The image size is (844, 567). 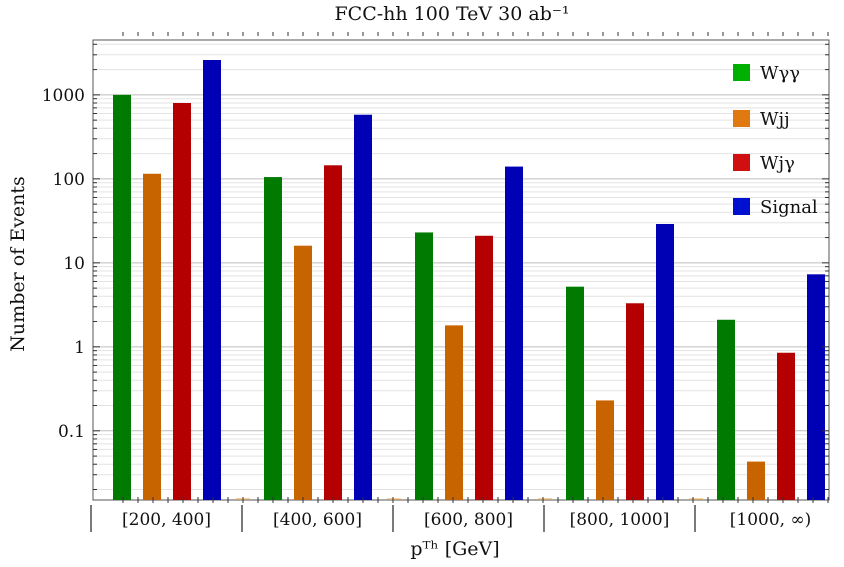 What do you see at coordinates (620, 520) in the screenshot?
I see `x-tick-label: [800, 1000]` at bounding box center [620, 520].